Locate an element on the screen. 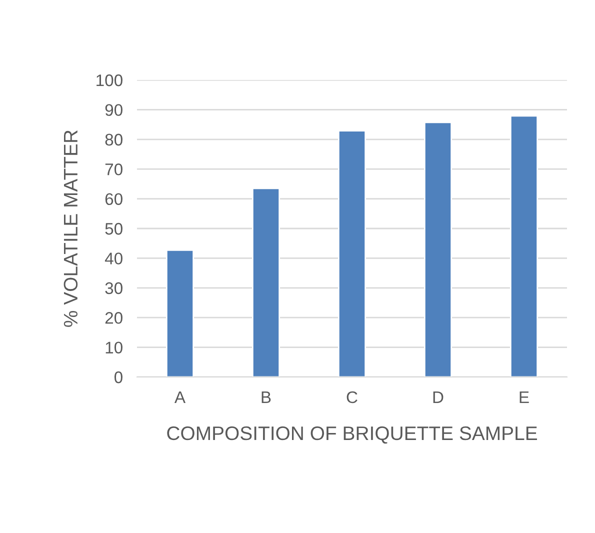  y-tick-label: 80 is located at coordinates (113, 140).